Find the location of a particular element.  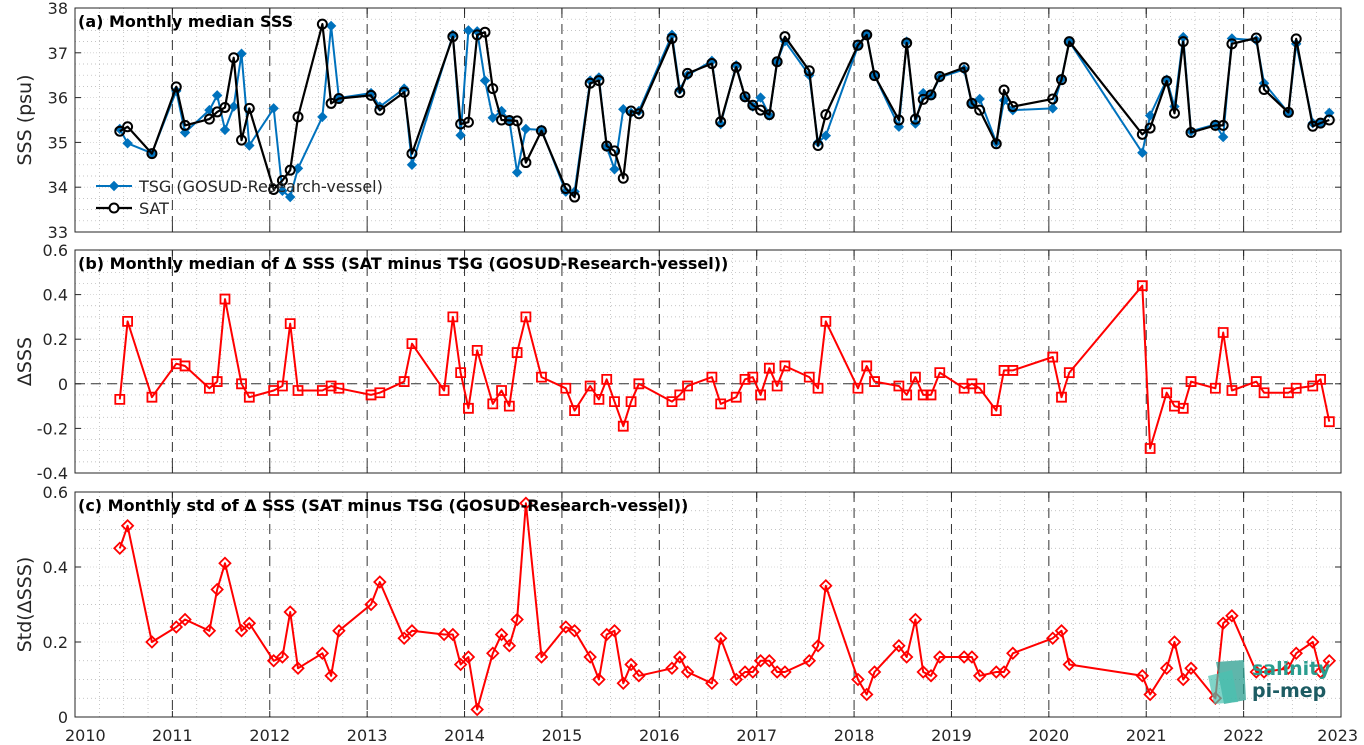

x-tick-label: 2014 is located at coordinates (464, 735).